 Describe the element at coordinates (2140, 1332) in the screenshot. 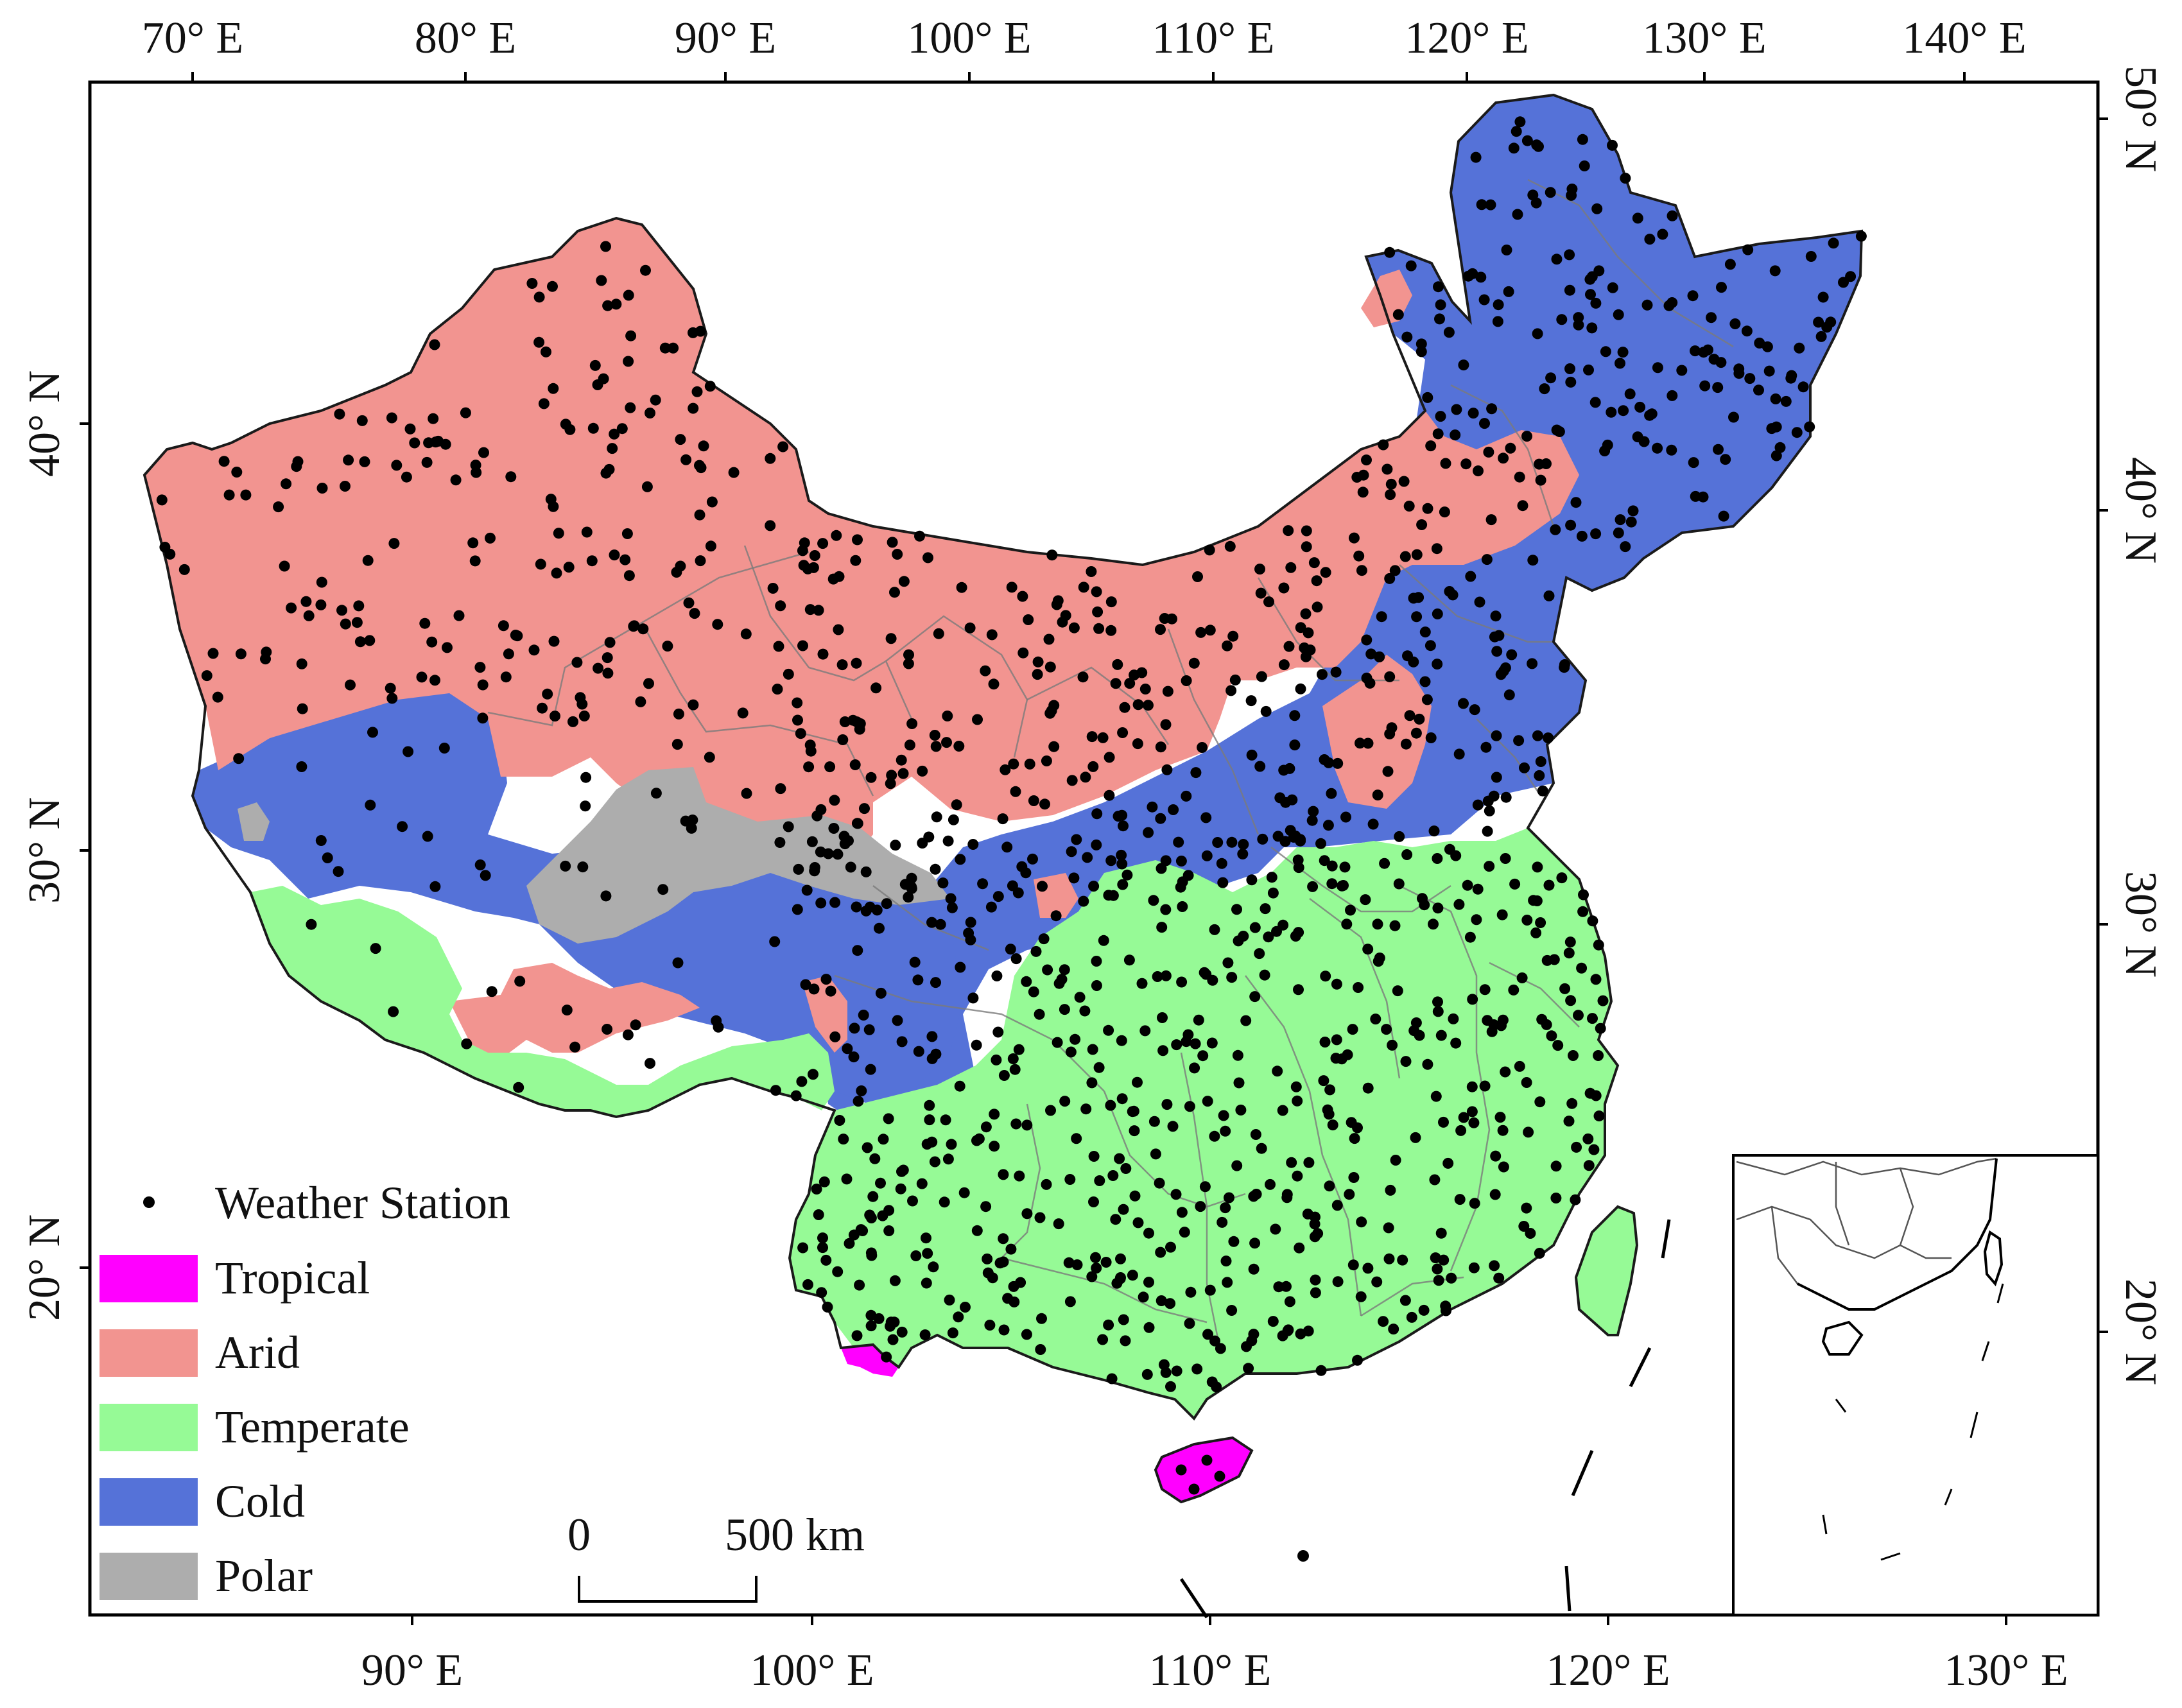

I see `right-tick-label: 20° N` at that location.